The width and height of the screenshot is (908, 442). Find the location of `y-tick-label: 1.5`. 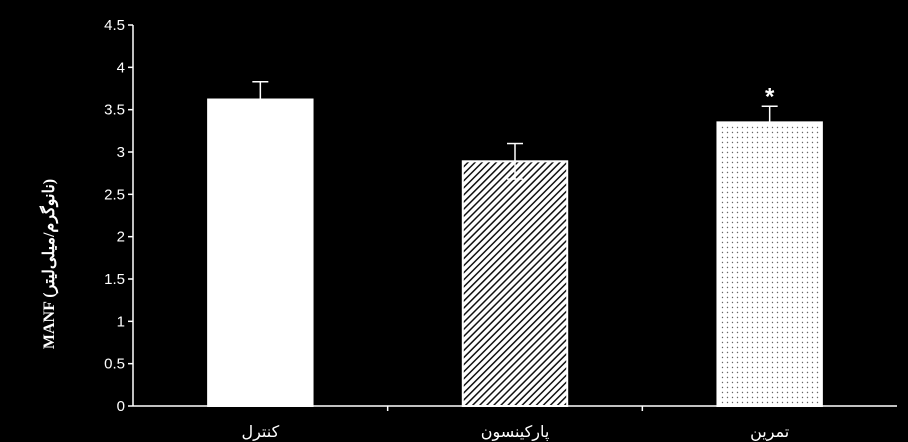

y-tick-label: 1.5 is located at coordinates (114, 279).